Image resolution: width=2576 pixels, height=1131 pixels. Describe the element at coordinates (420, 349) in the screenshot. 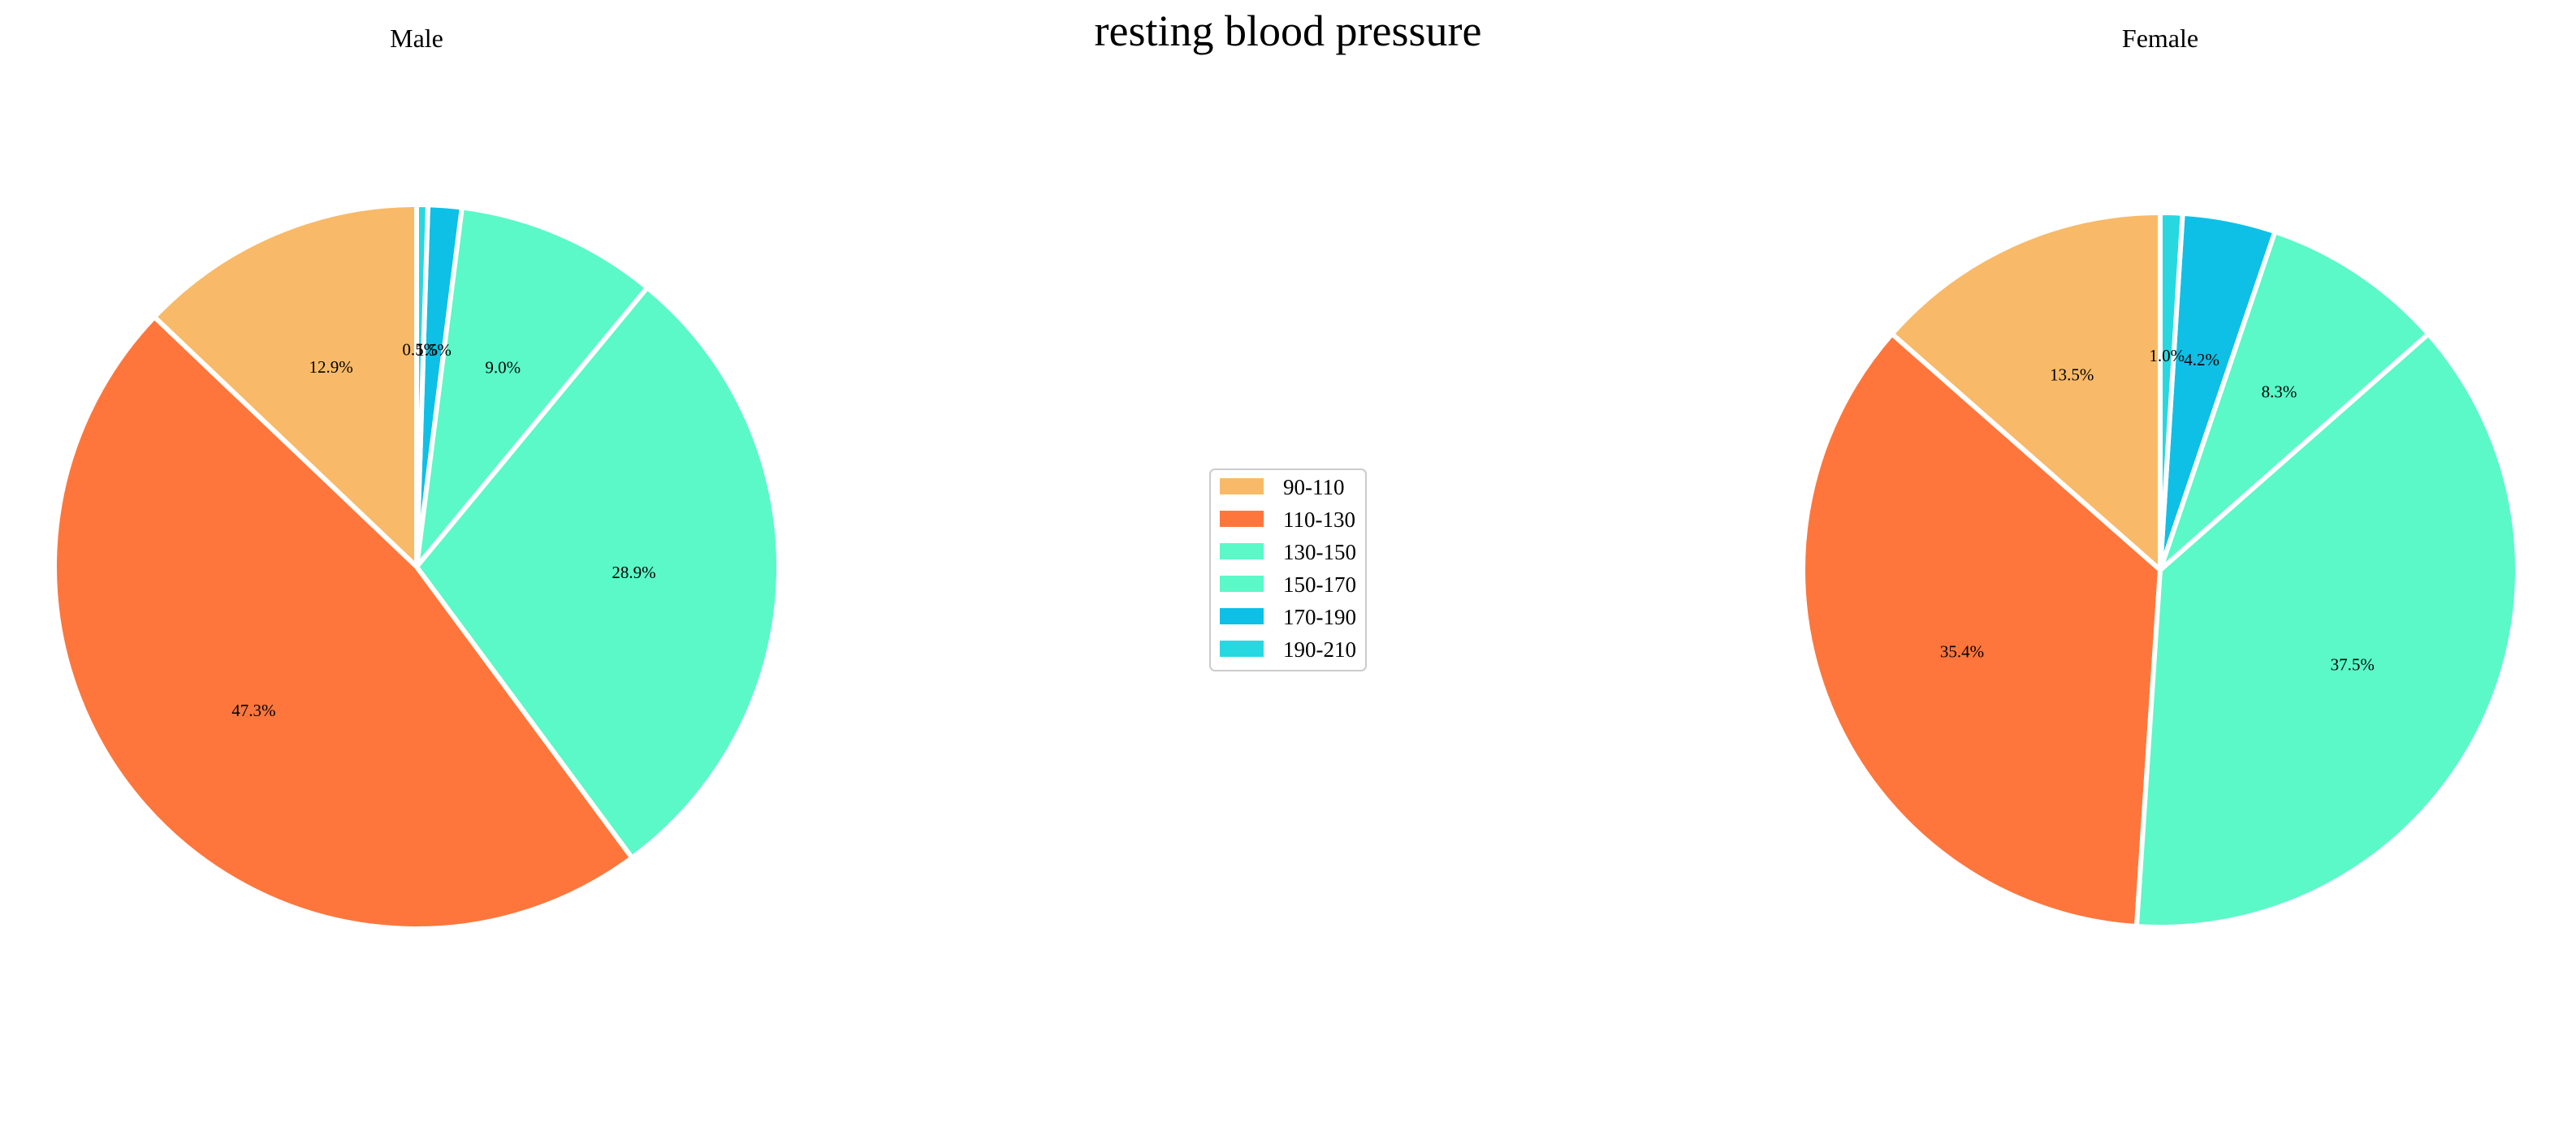

I see `pie-male-label-190-210: 0.5%` at that location.